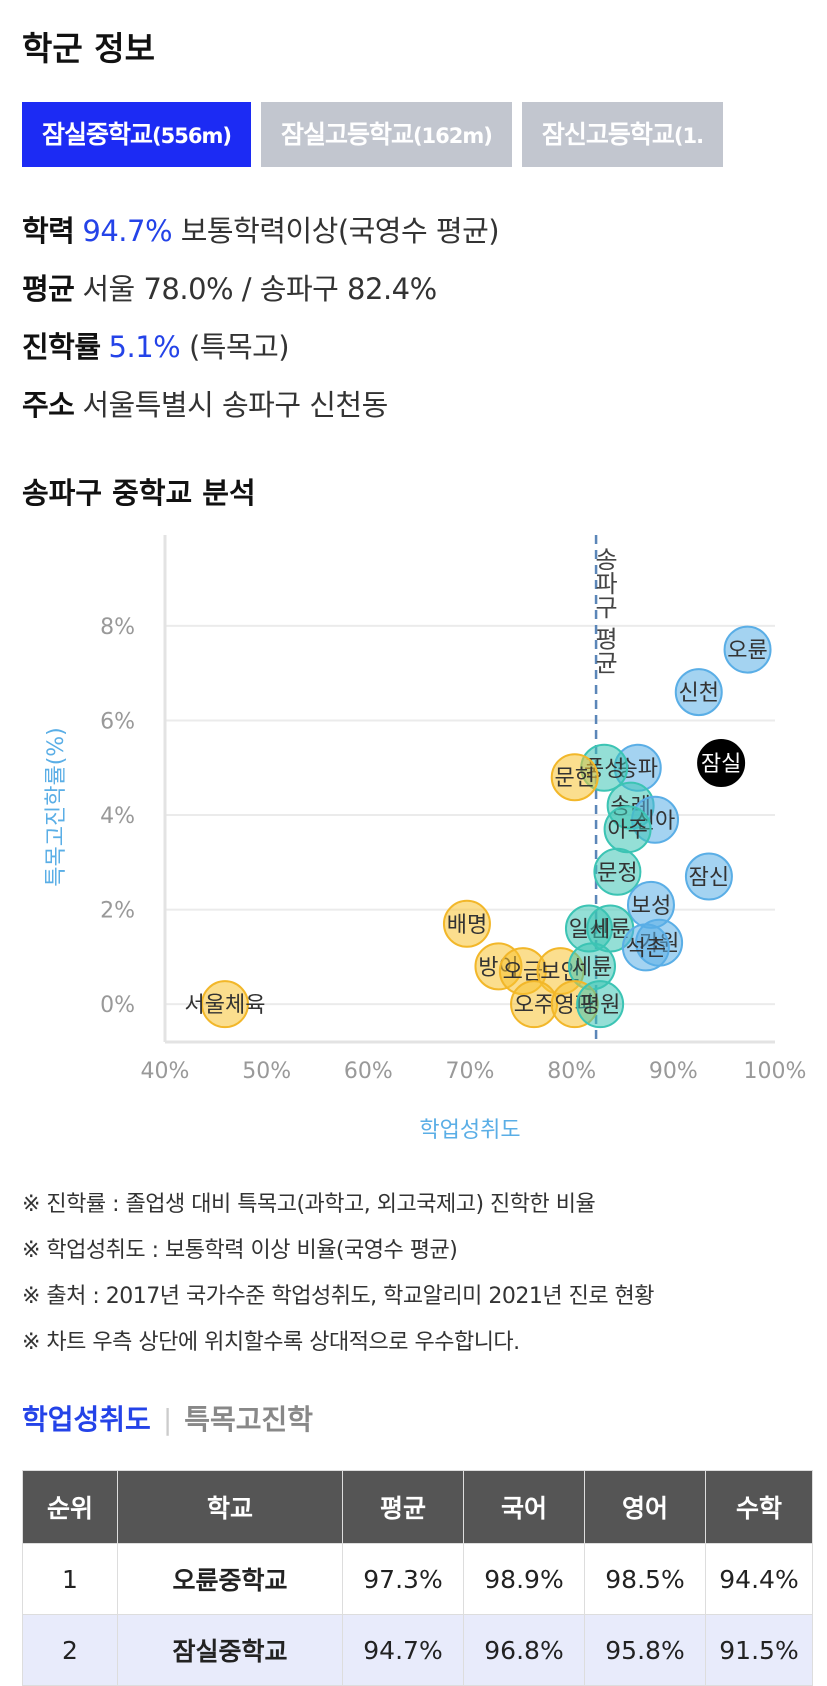 The width and height of the screenshot is (827, 1686). I want to click on note-item: ※ 진학률 : 졸업생 대비 특목고(과학고, 외고국제고) 진학한 비율, so click(309, 1204).